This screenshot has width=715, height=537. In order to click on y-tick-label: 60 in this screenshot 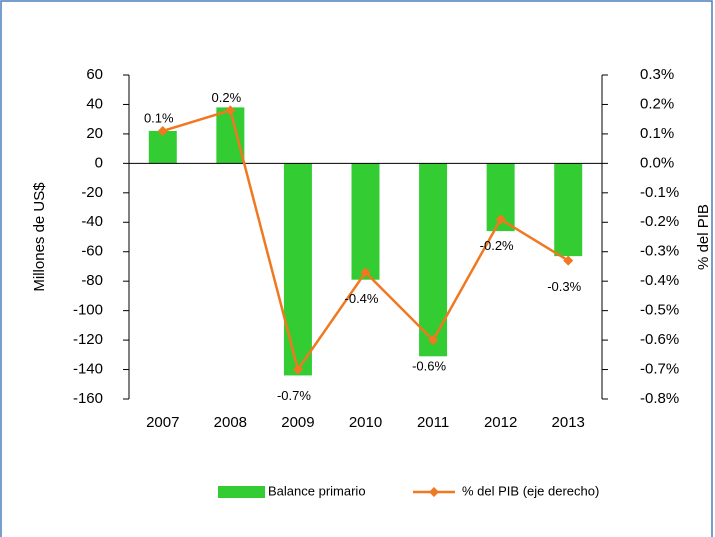, I will do `click(94, 74)`.